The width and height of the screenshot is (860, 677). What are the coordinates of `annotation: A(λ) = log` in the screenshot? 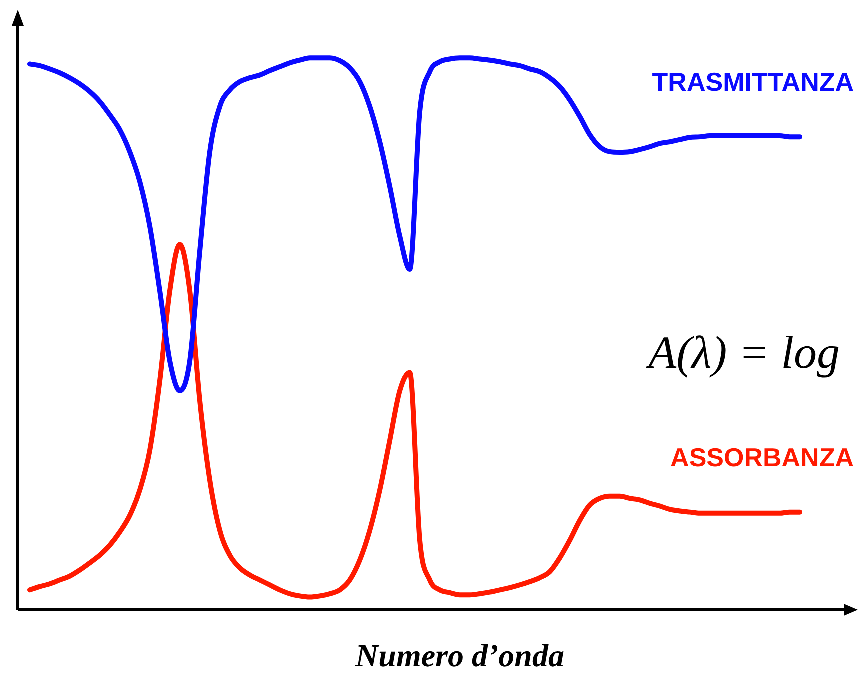 It's located at (743, 352).